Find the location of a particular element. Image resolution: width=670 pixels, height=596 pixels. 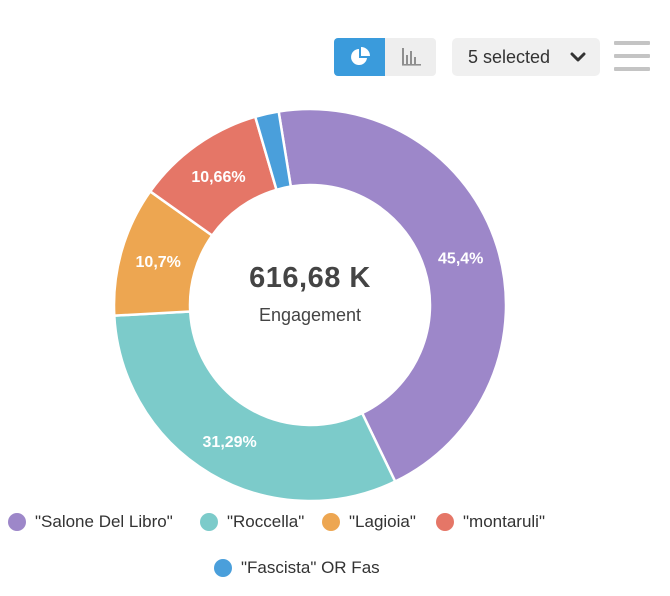

bar-chart-icon is located at coordinates (411, 57).